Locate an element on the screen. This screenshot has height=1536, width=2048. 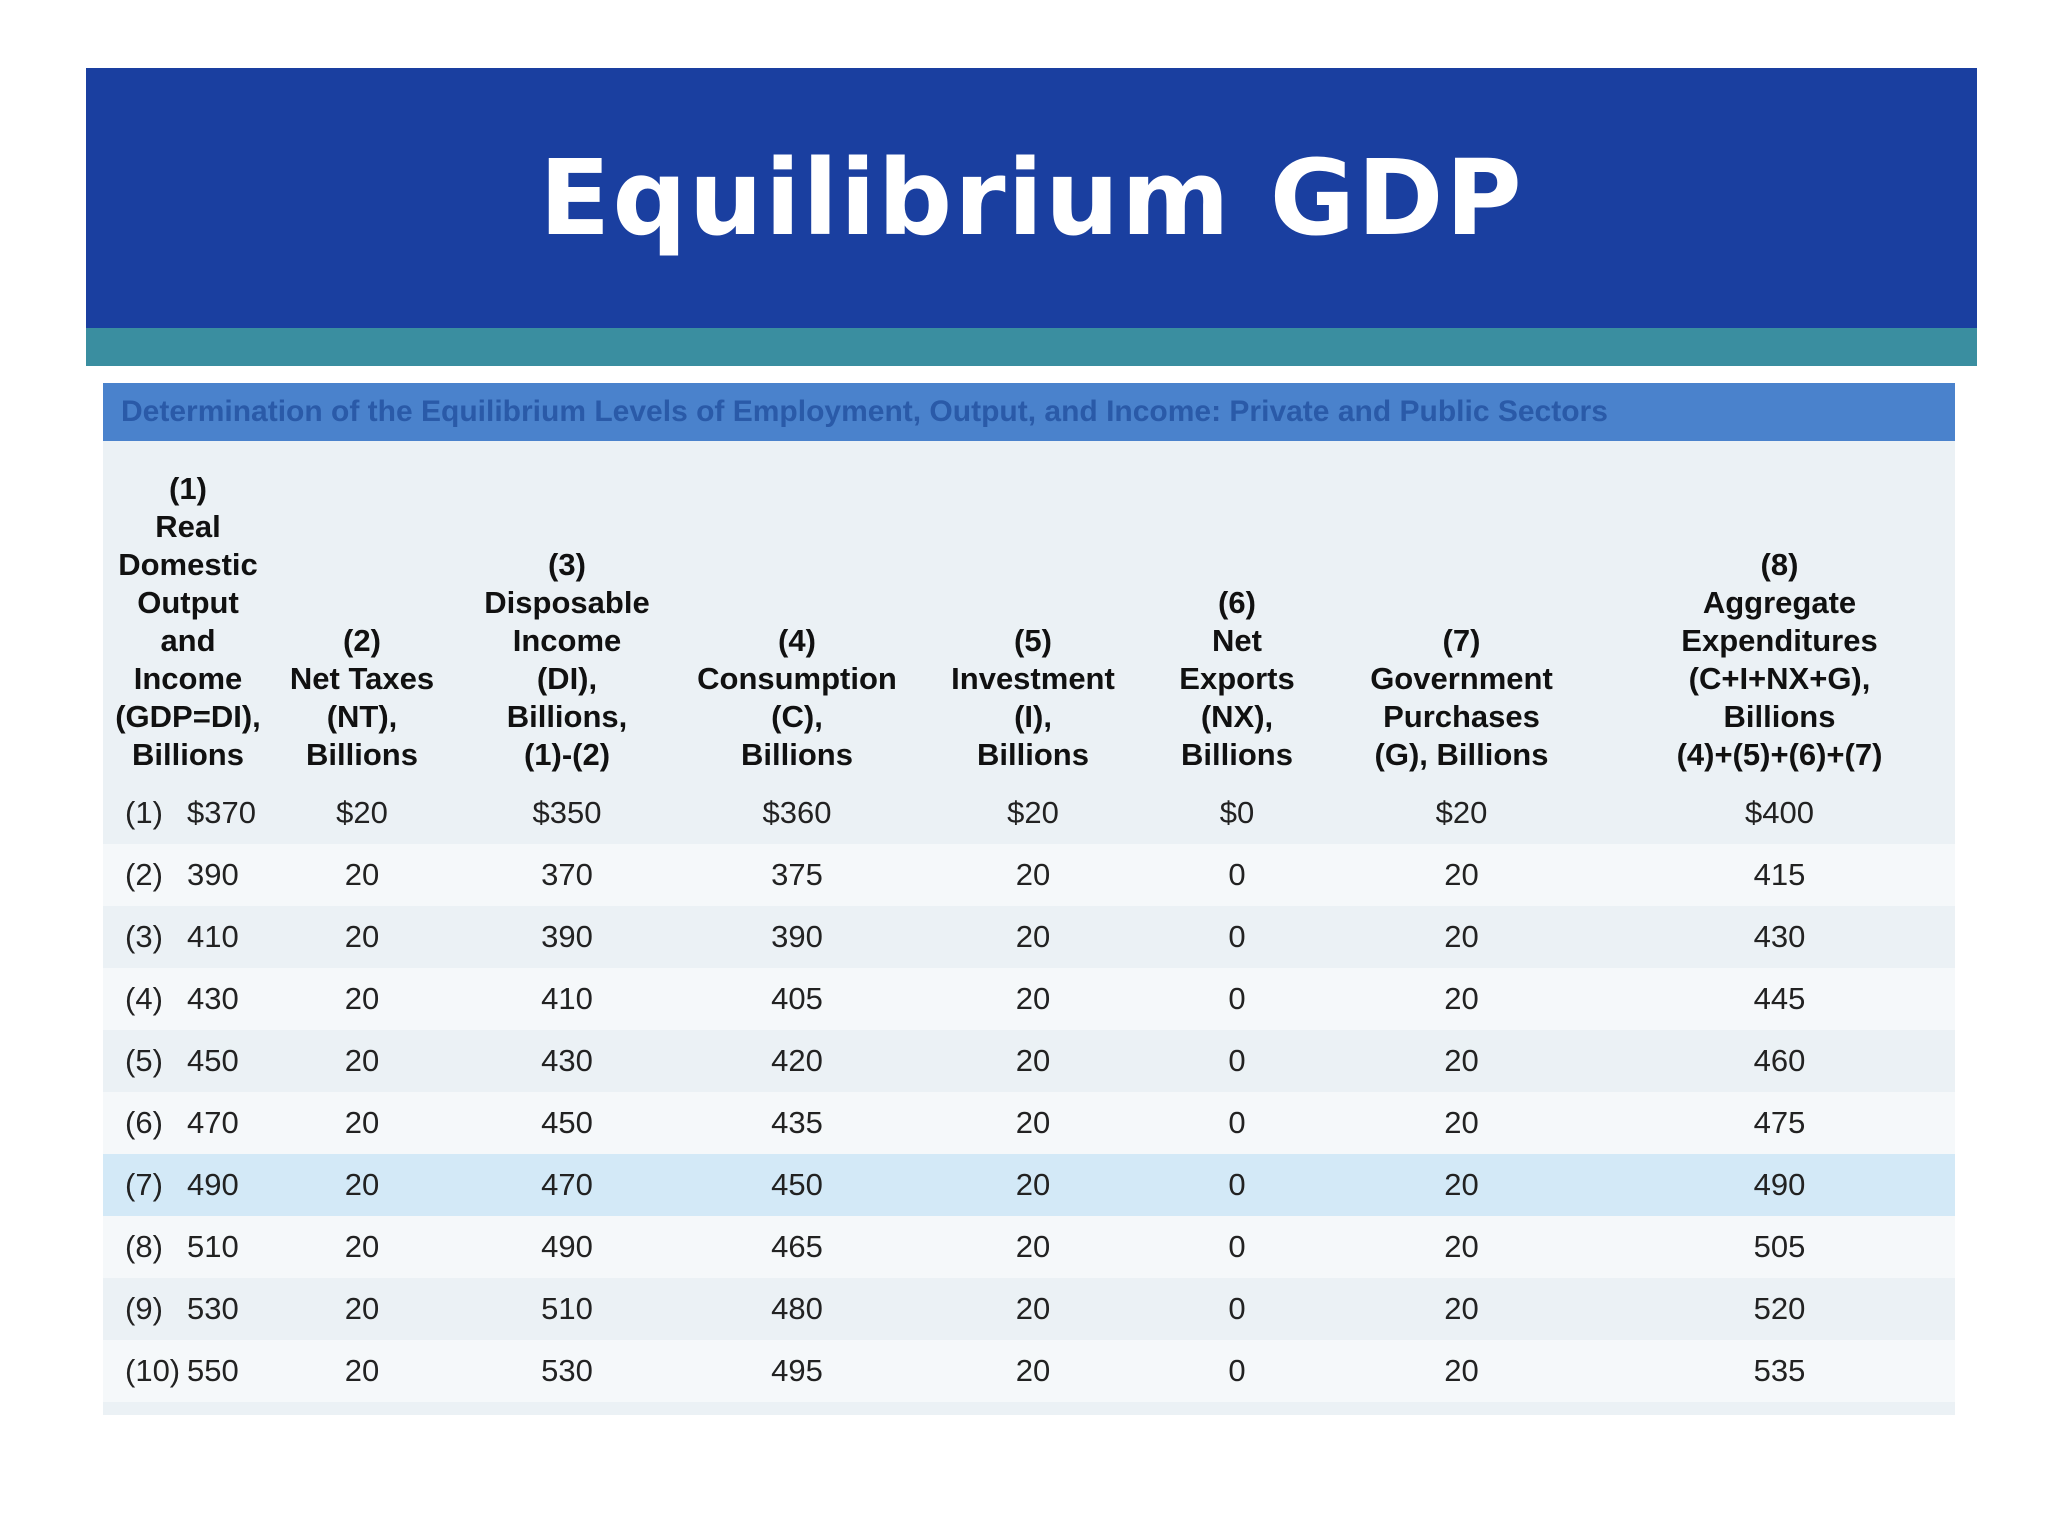
cell-disposable-income: 510 is located at coordinates (567, 1309).